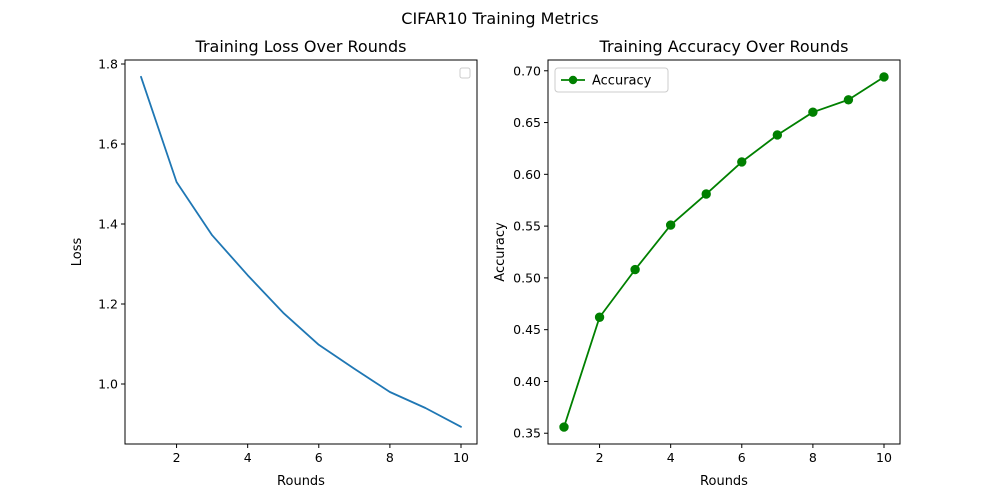 Image resolution: width=1000 pixels, height=500 pixels. Describe the element at coordinates (884, 457) in the screenshot. I see `accuracy-x-tick-label: 10` at that location.